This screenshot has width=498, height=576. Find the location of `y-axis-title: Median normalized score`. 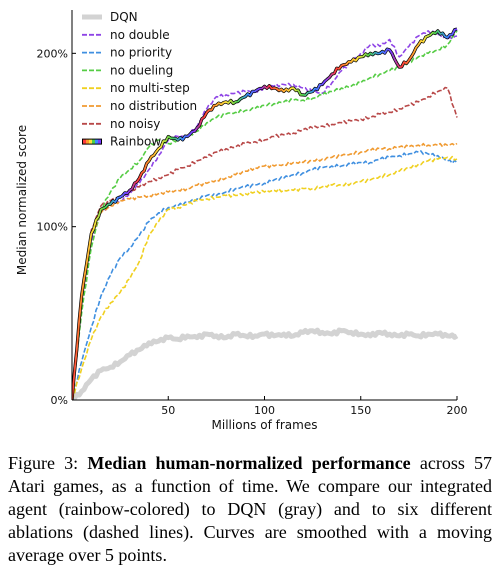

y-axis-title: Median normalized score is located at coordinates (22, 200).